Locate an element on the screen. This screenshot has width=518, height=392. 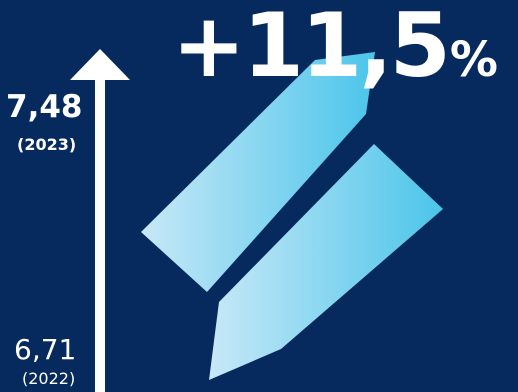
start-value: 6,71 is located at coordinates (45, 349).